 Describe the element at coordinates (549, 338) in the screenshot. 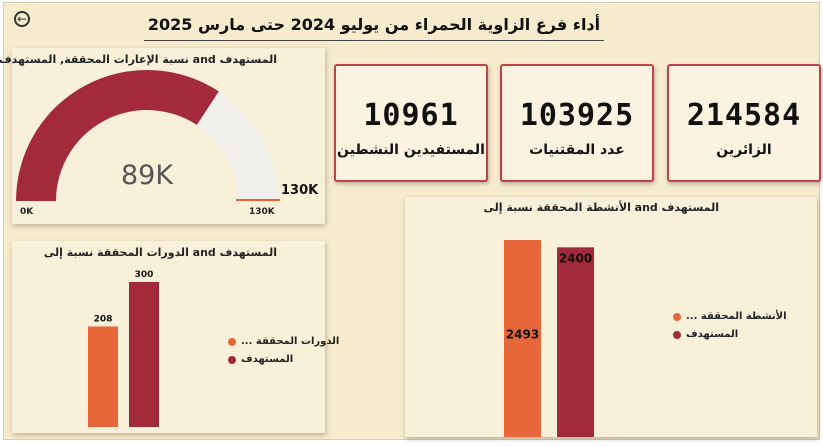

I see `activities-bar-chart: 2493 2400` at that location.